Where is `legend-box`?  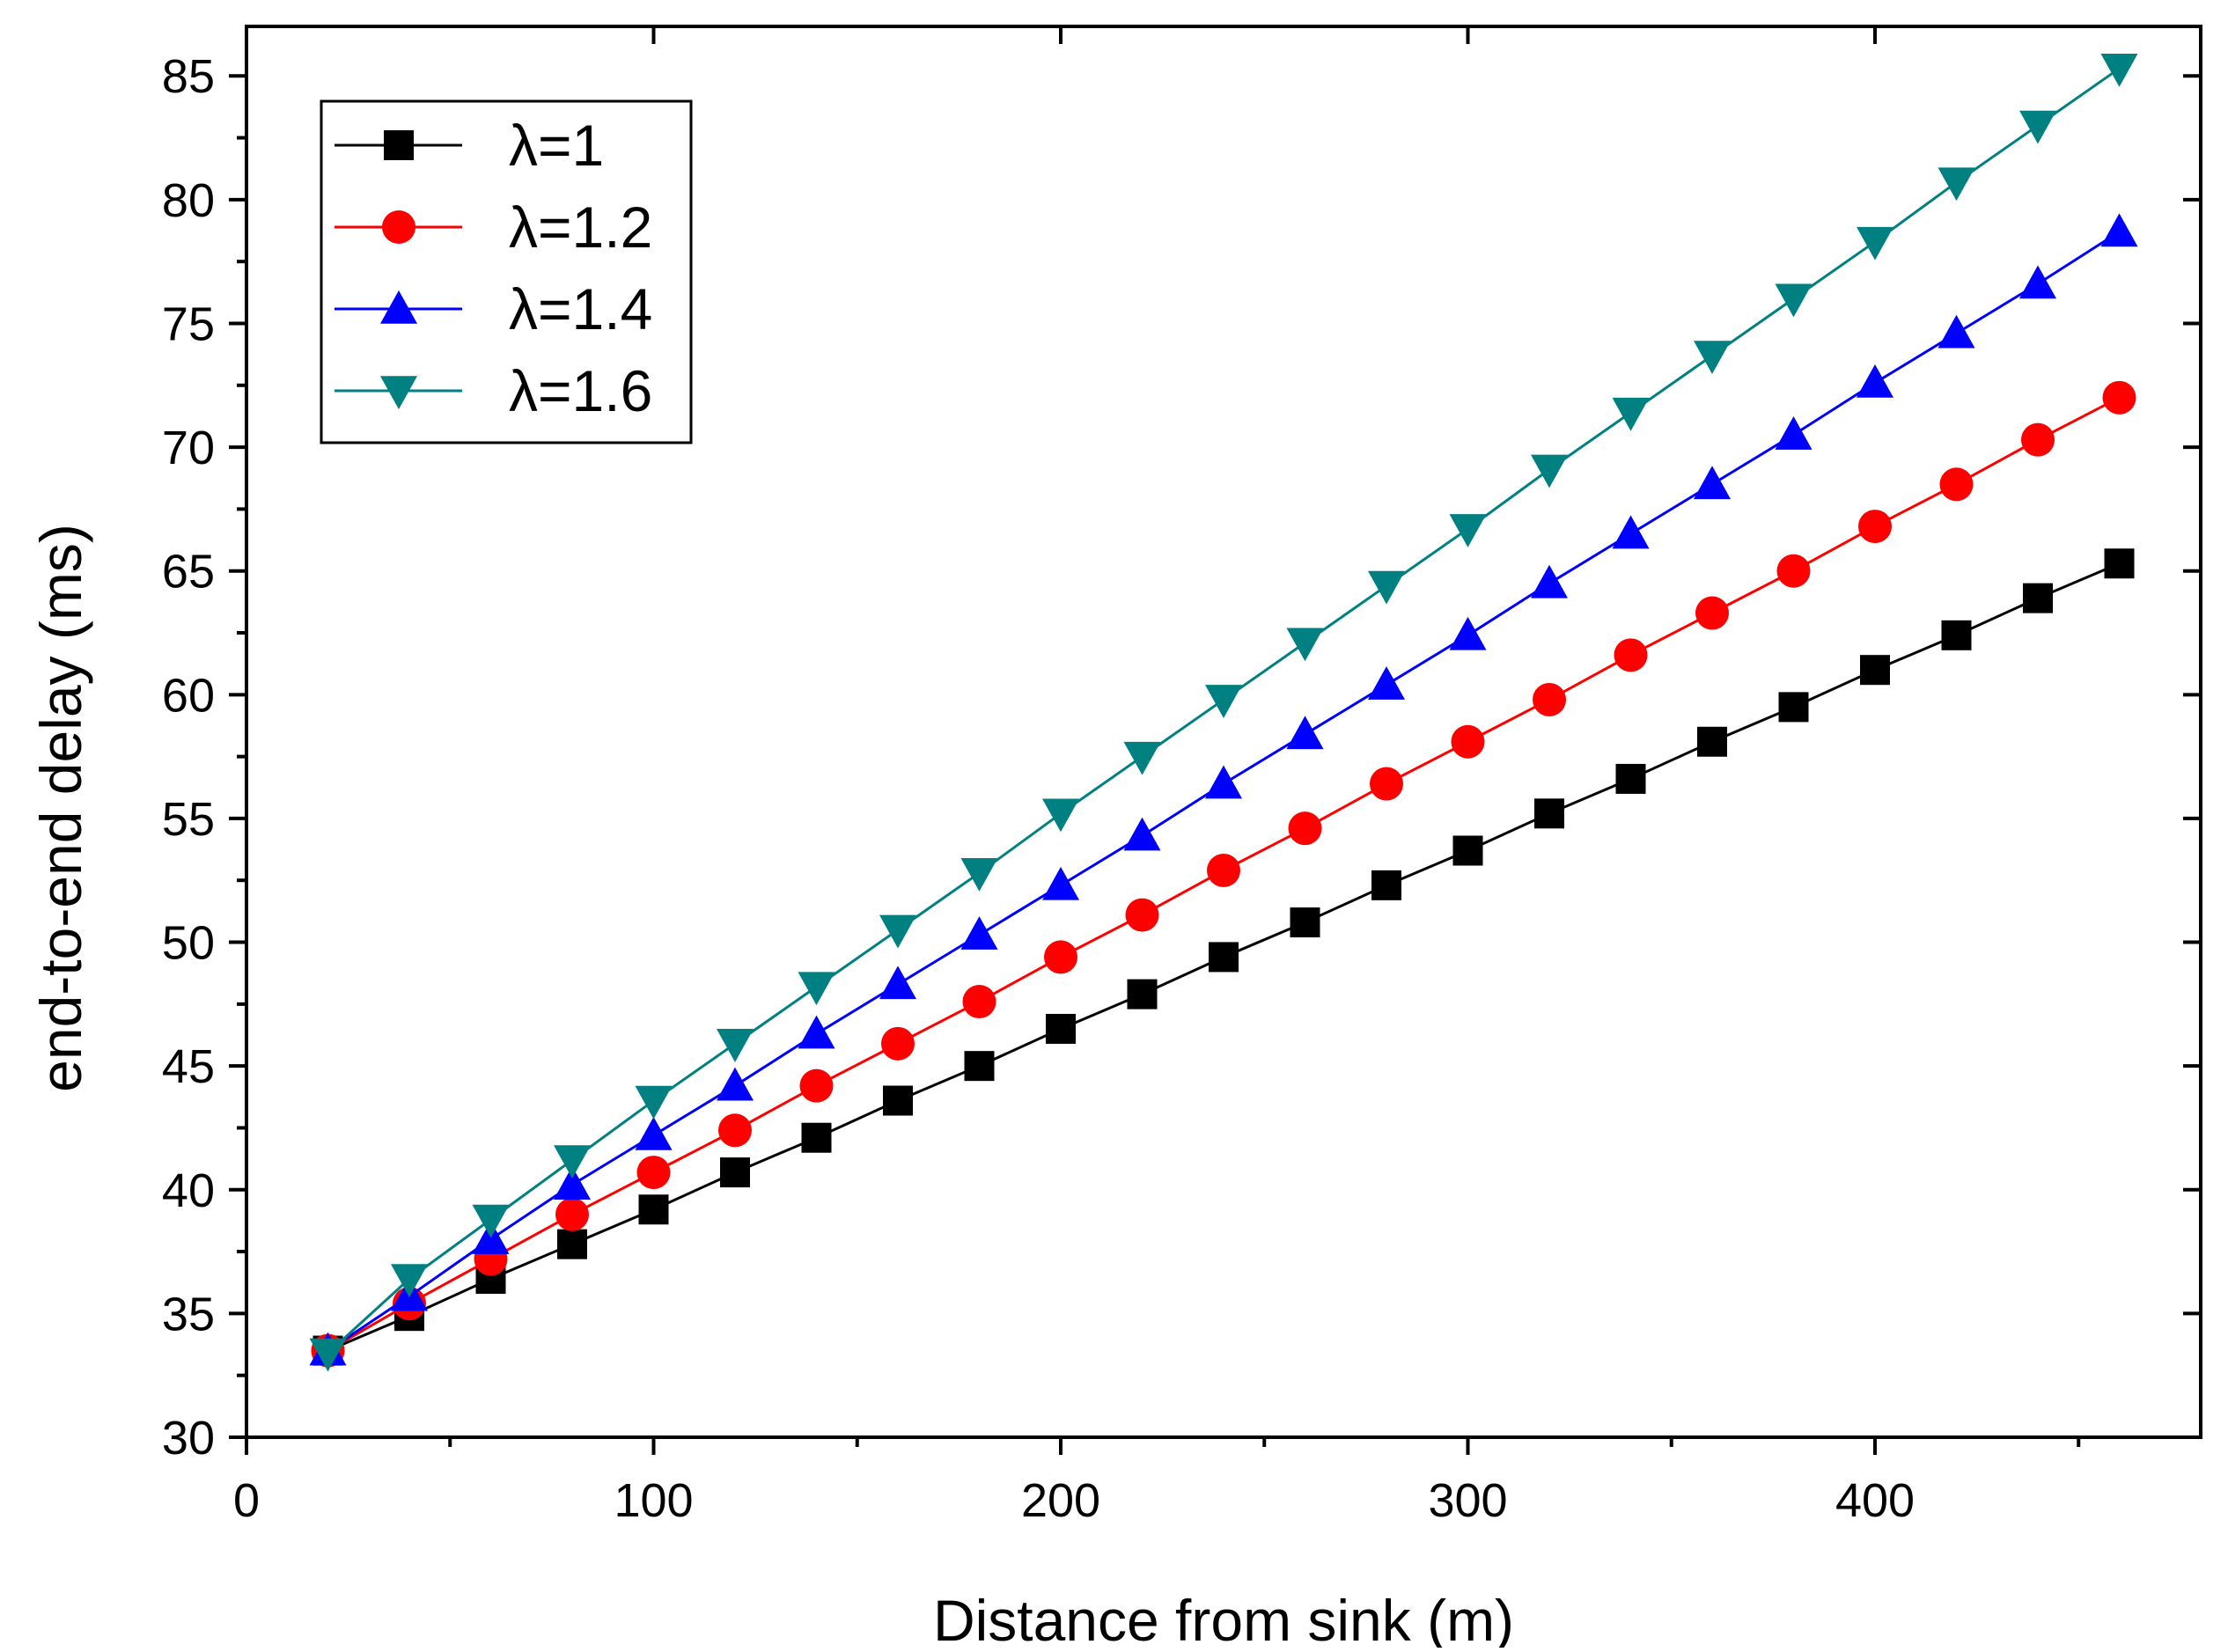
legend-box is located at coordinates (506, 271).